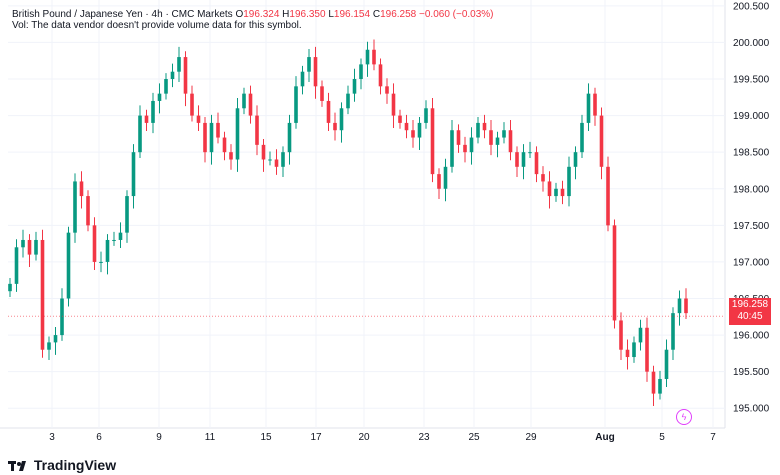 The width and height of the screenshot is (780, 475). Describe the element at coordinates (750, 316) in the screenshot. I see `bar-countdown: 40:45` at that location.